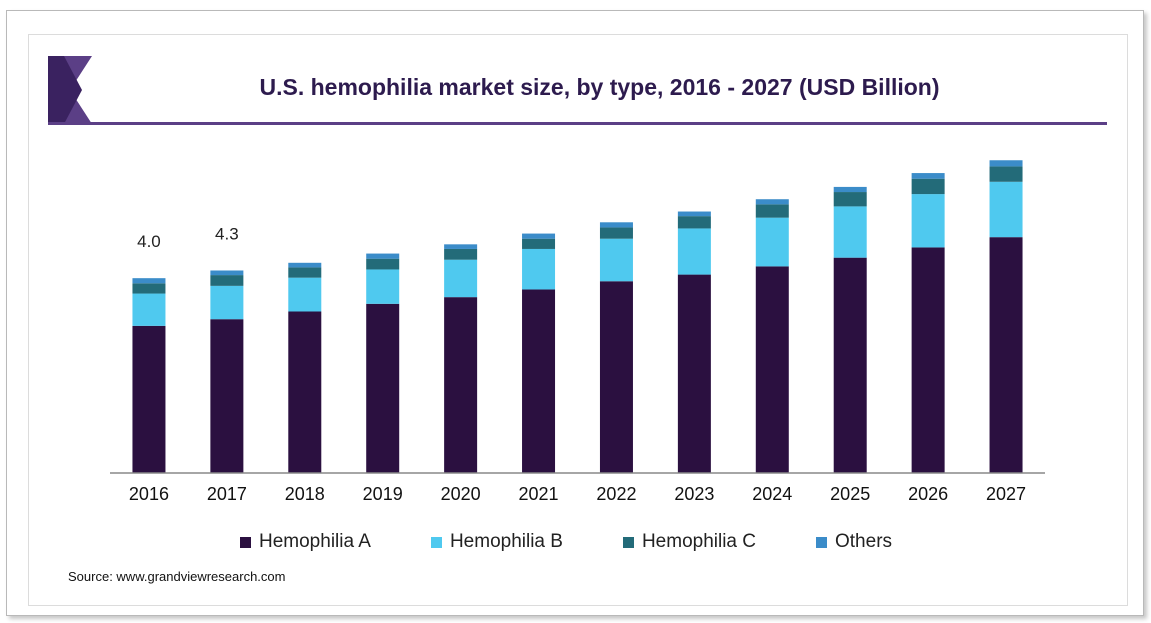 This screenshot has height=623, width=1151. Describe the element at coordinates (227, 273) in the screenshot. I see `bar-segment-others-2017` at that location.